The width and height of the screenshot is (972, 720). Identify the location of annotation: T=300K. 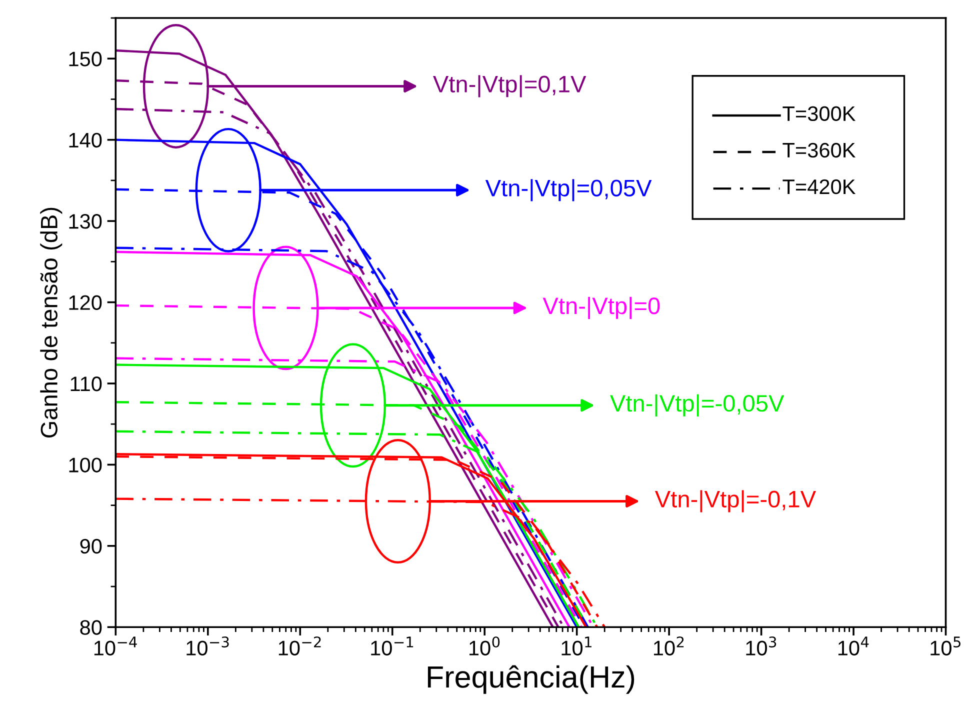
(819, 114).